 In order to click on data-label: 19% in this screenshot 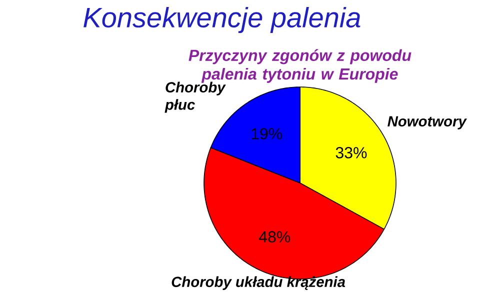, I will do `click(267, 134)`.